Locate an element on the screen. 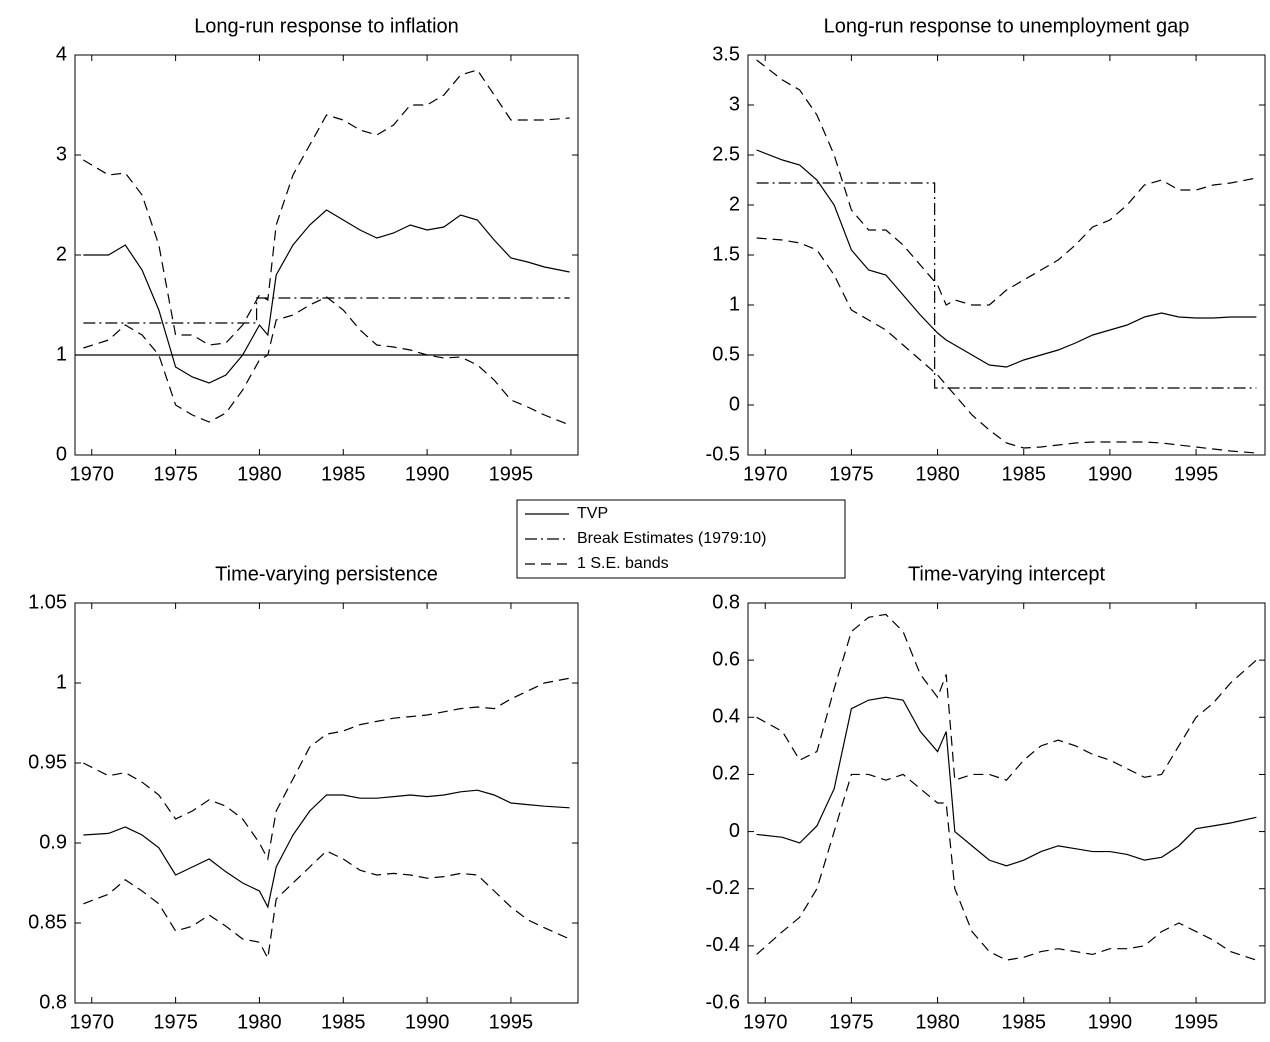 The height and width of the screenshot is (1042, 1270). y-tick-label: -0.2 is located at coordinates (723, 888).